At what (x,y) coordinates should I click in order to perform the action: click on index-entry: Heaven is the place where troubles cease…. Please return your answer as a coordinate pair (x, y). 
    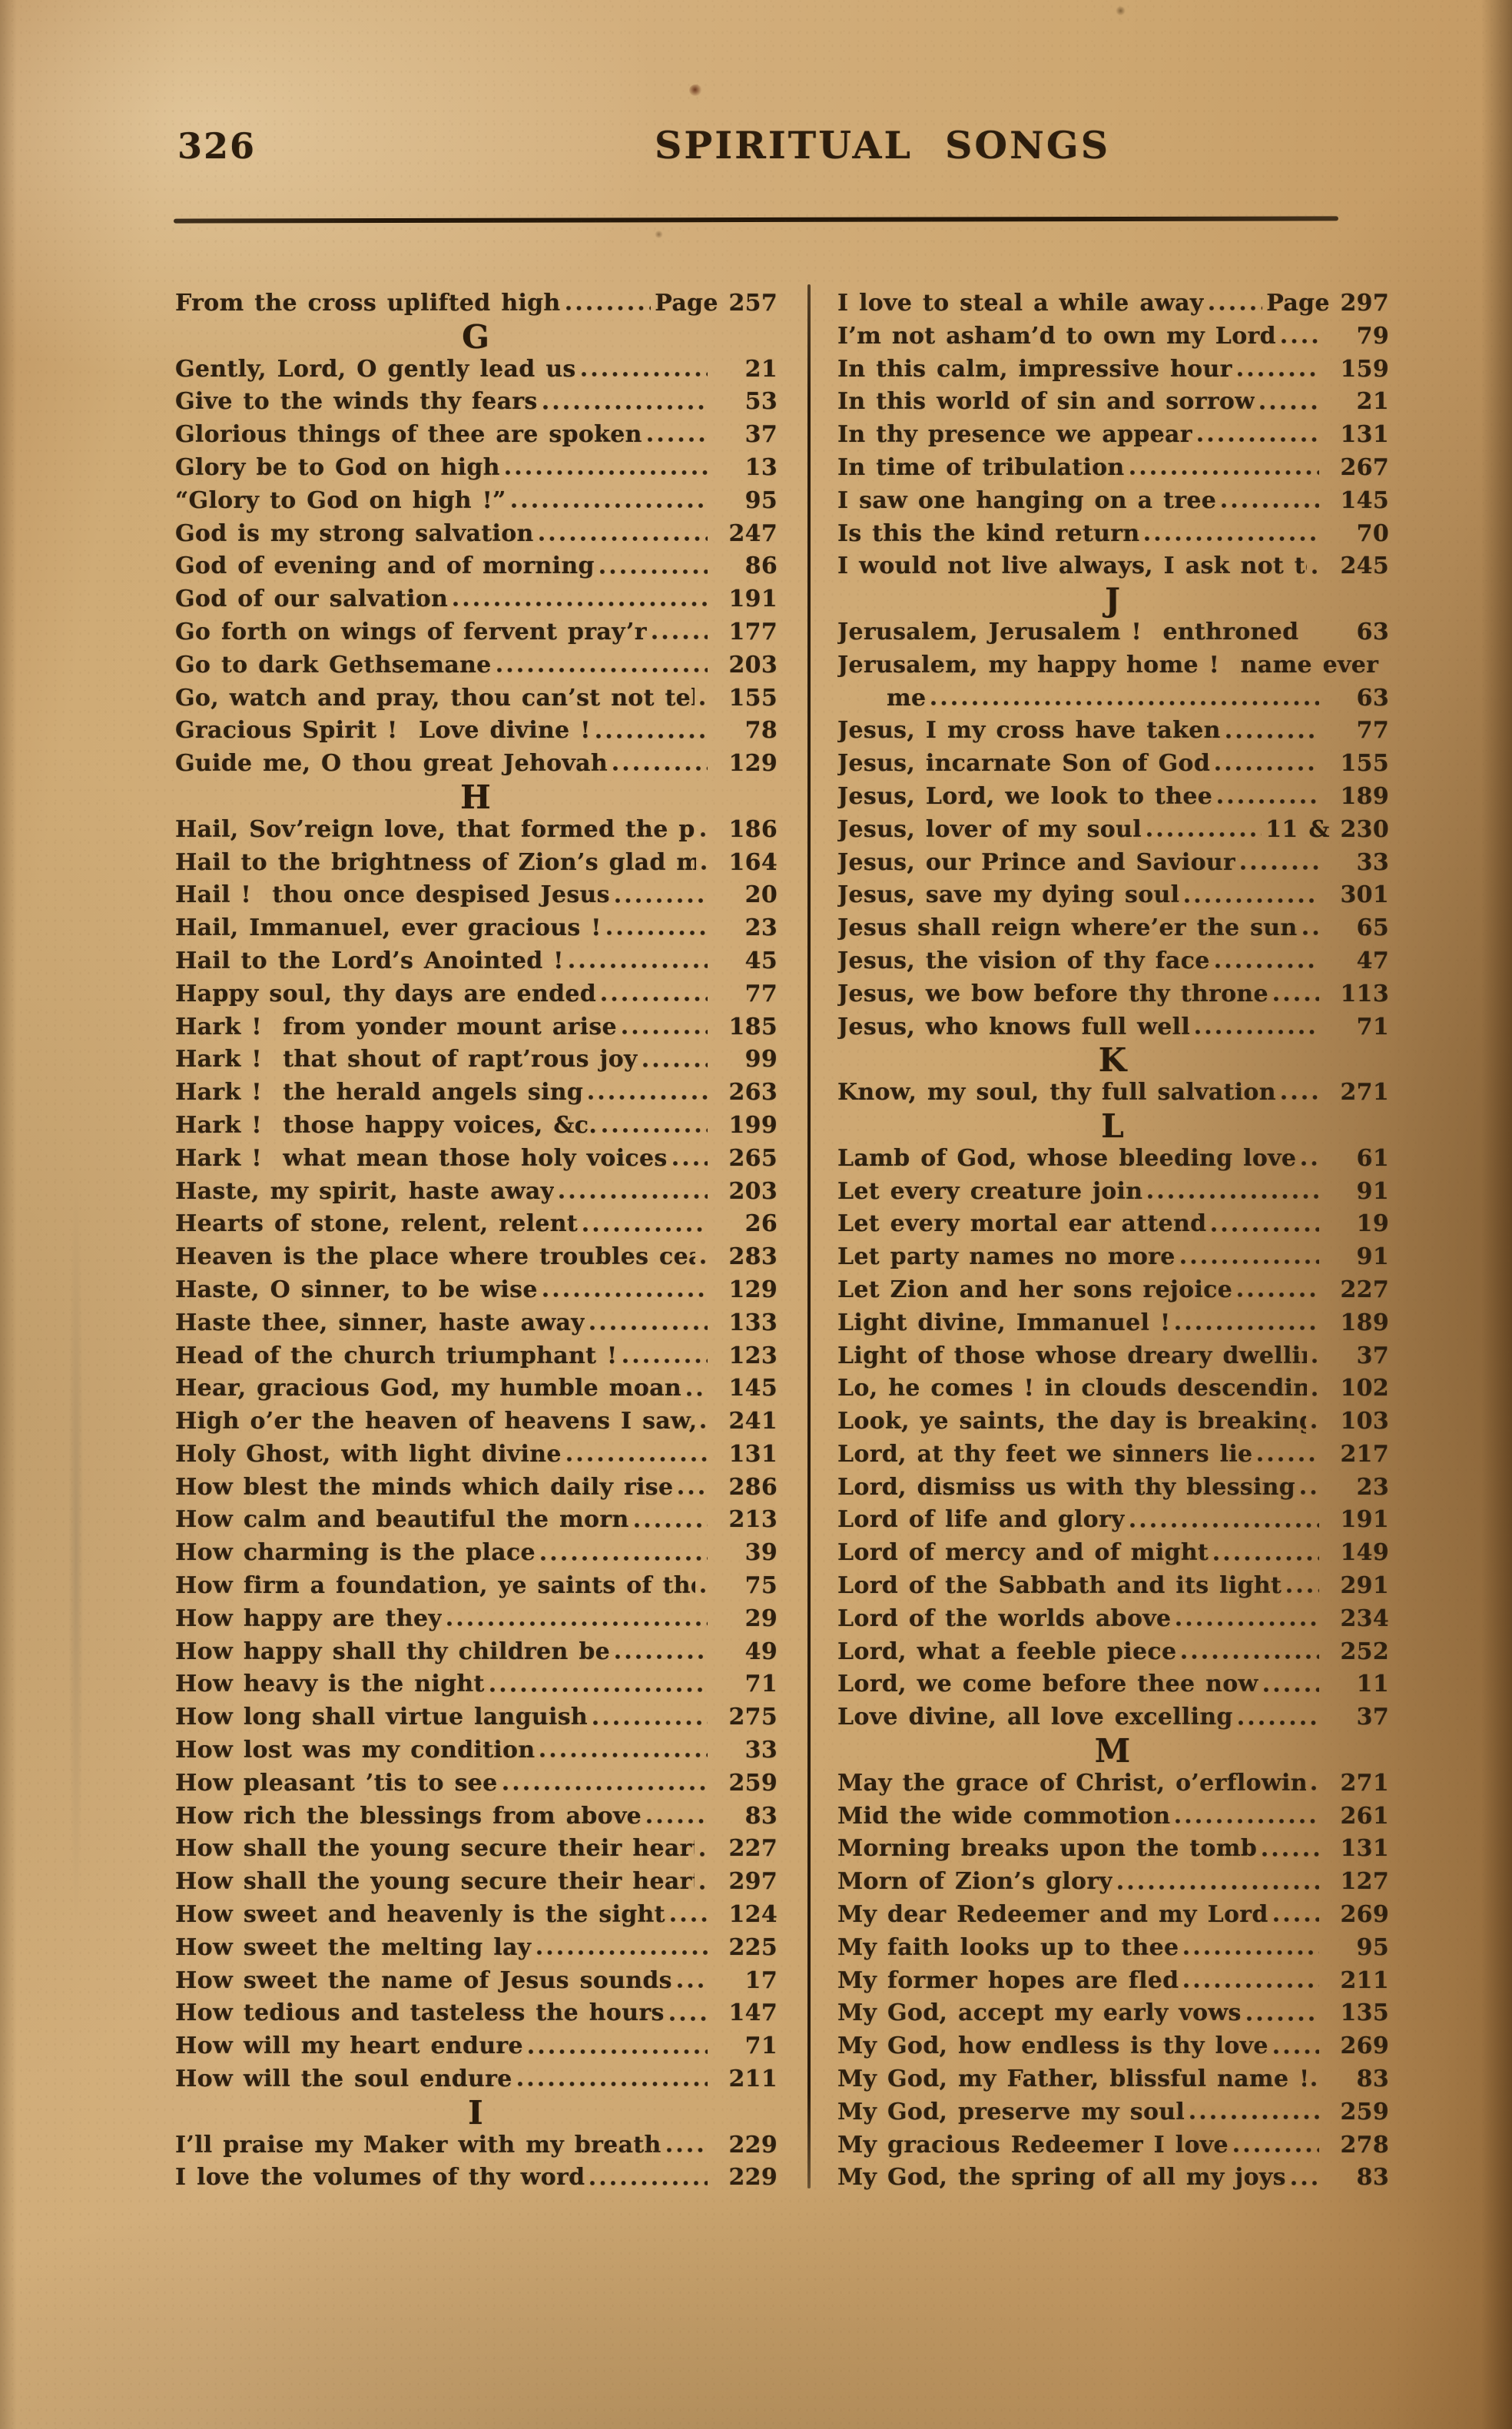
    Looking at the image, I should click on (477, 1257).